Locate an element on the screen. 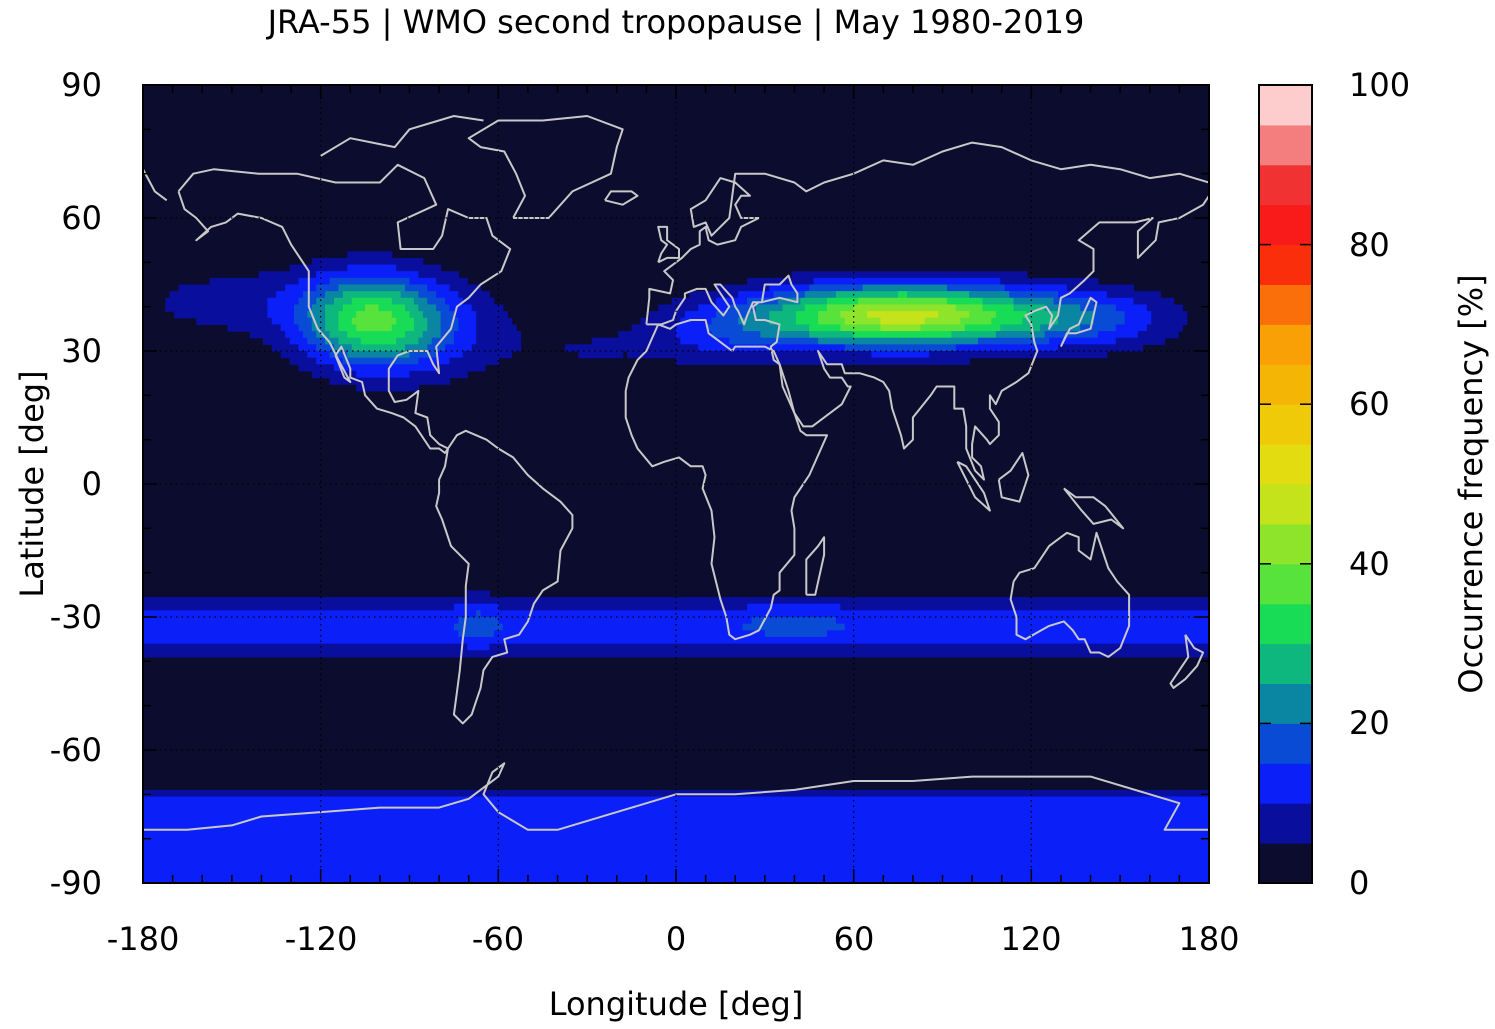 The height and width of the screenshot is (1029, 1495). colorbar-tick-label: 0 is located at coordinates (1359, 883).